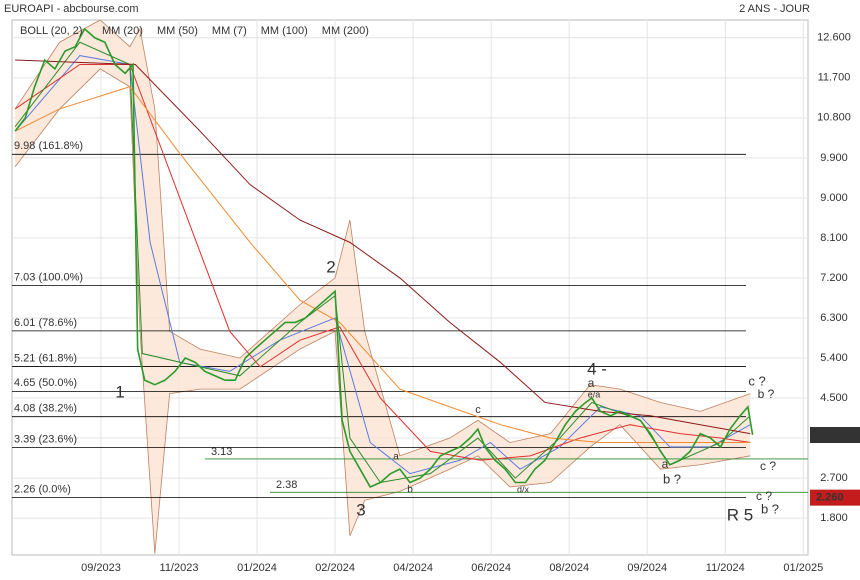  What do you see at coordinates (330, 266) in the screenshot?
I see `annotation: 2` at bounding box center [330, 266].